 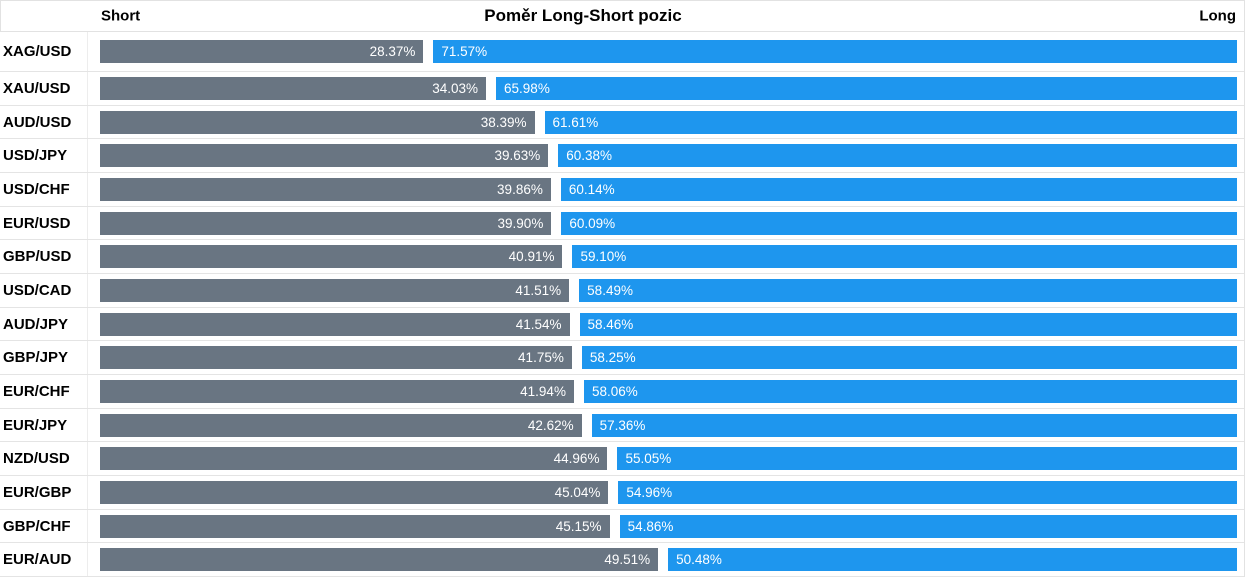 What do you see at coordinates (44, 324) in the screenshot?
I see `pair-label: AUD/JPY` at bounding box center [44, 324].